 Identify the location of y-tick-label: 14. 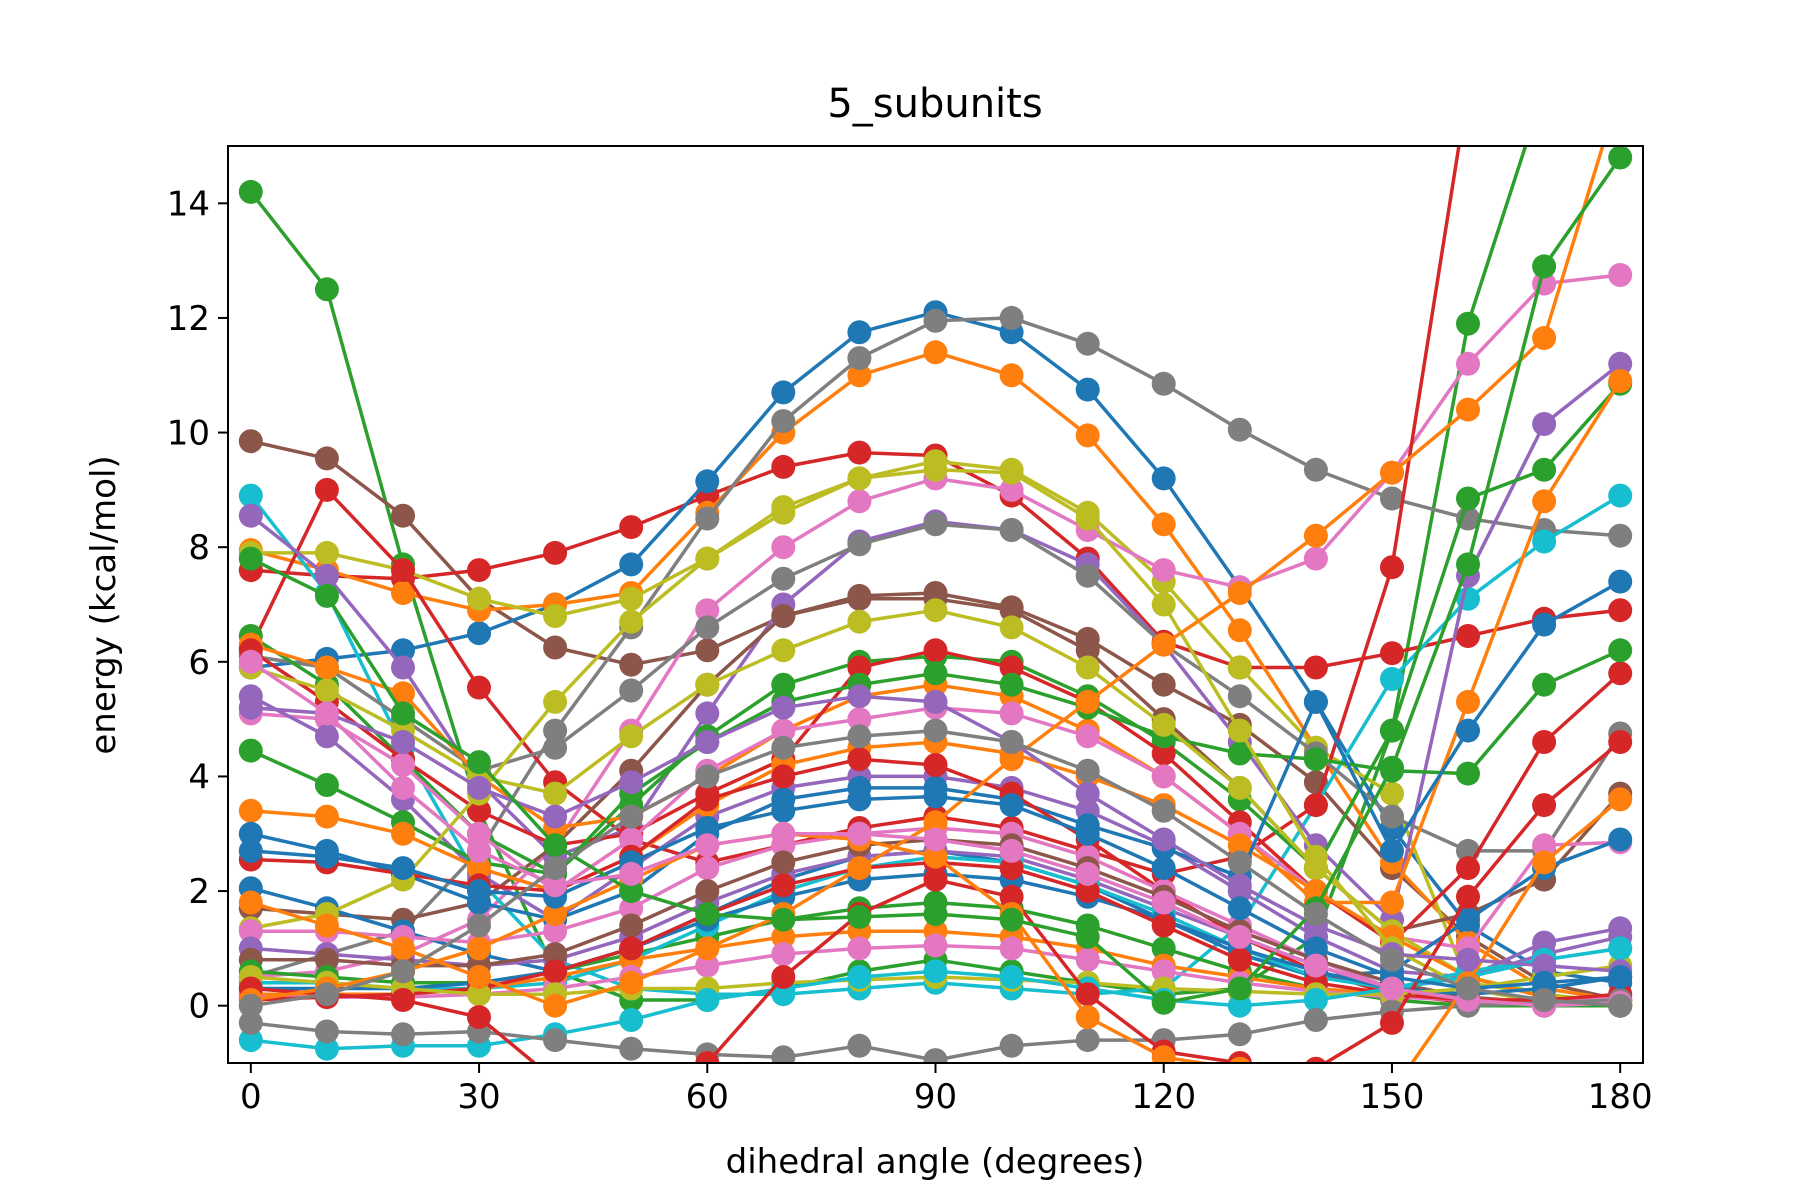
(188, 204).